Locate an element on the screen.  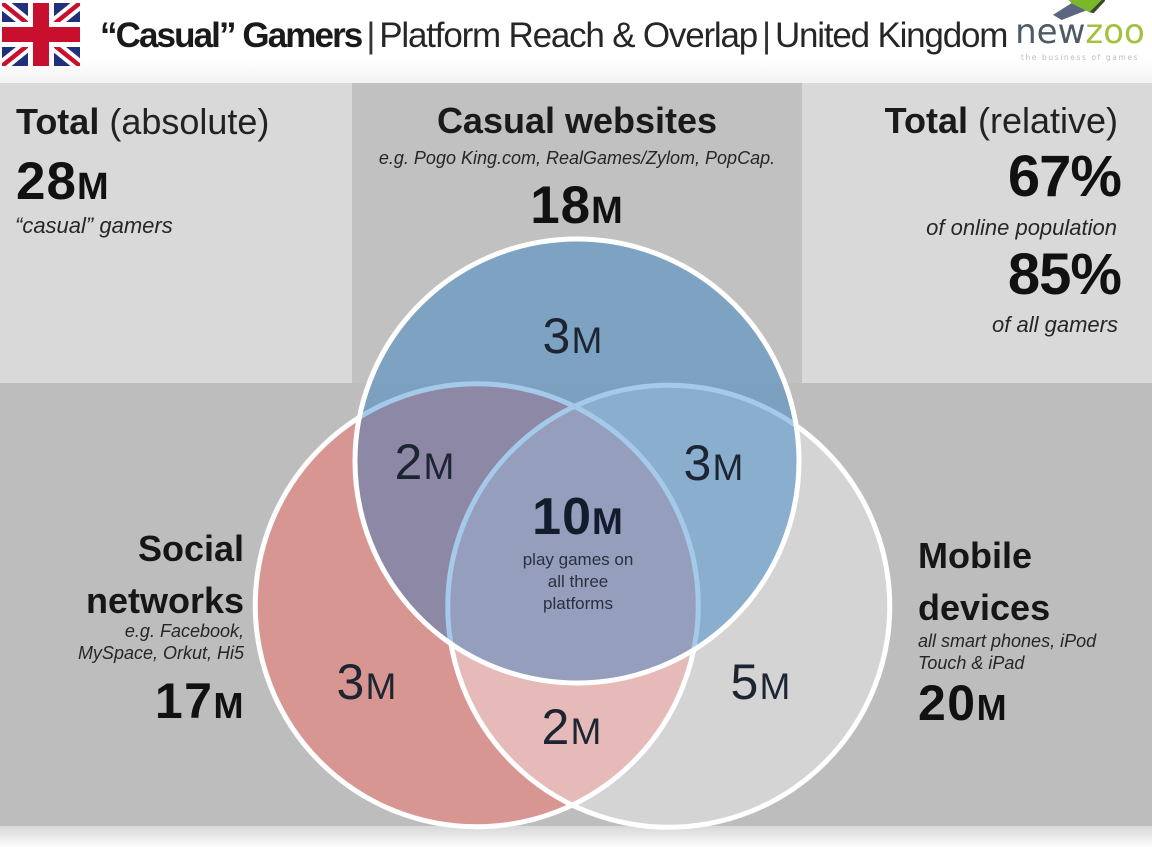
venn-websites-mobile-unit: M is located at coordinates (728, 467).